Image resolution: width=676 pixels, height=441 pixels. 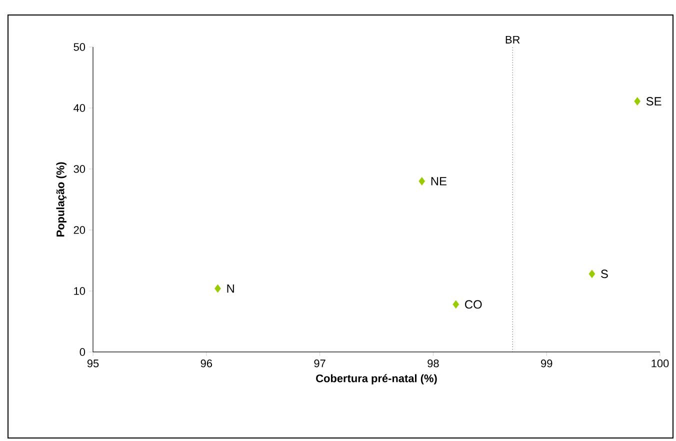 I want to click on x-tick-label: 98, so click(x=433, y=364).